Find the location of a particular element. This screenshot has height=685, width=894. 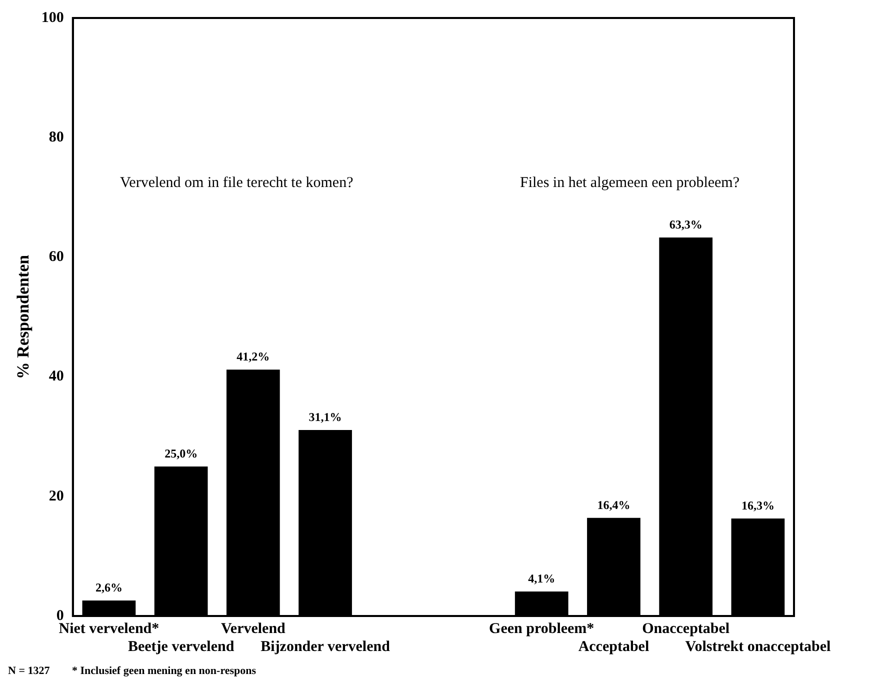

y-tick-label: 60 is located at coordinates (56, 257).